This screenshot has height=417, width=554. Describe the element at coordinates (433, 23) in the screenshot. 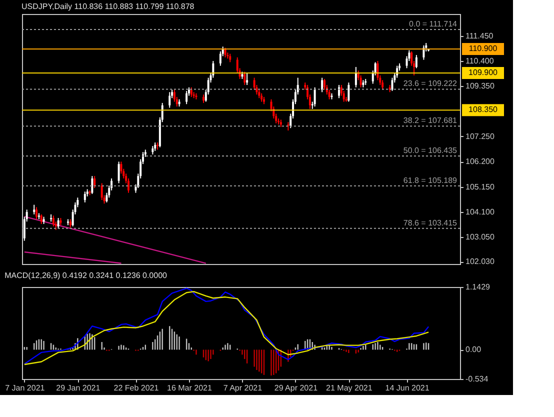

I see `ref-line-label: 0.0 = 111.714` at that location.